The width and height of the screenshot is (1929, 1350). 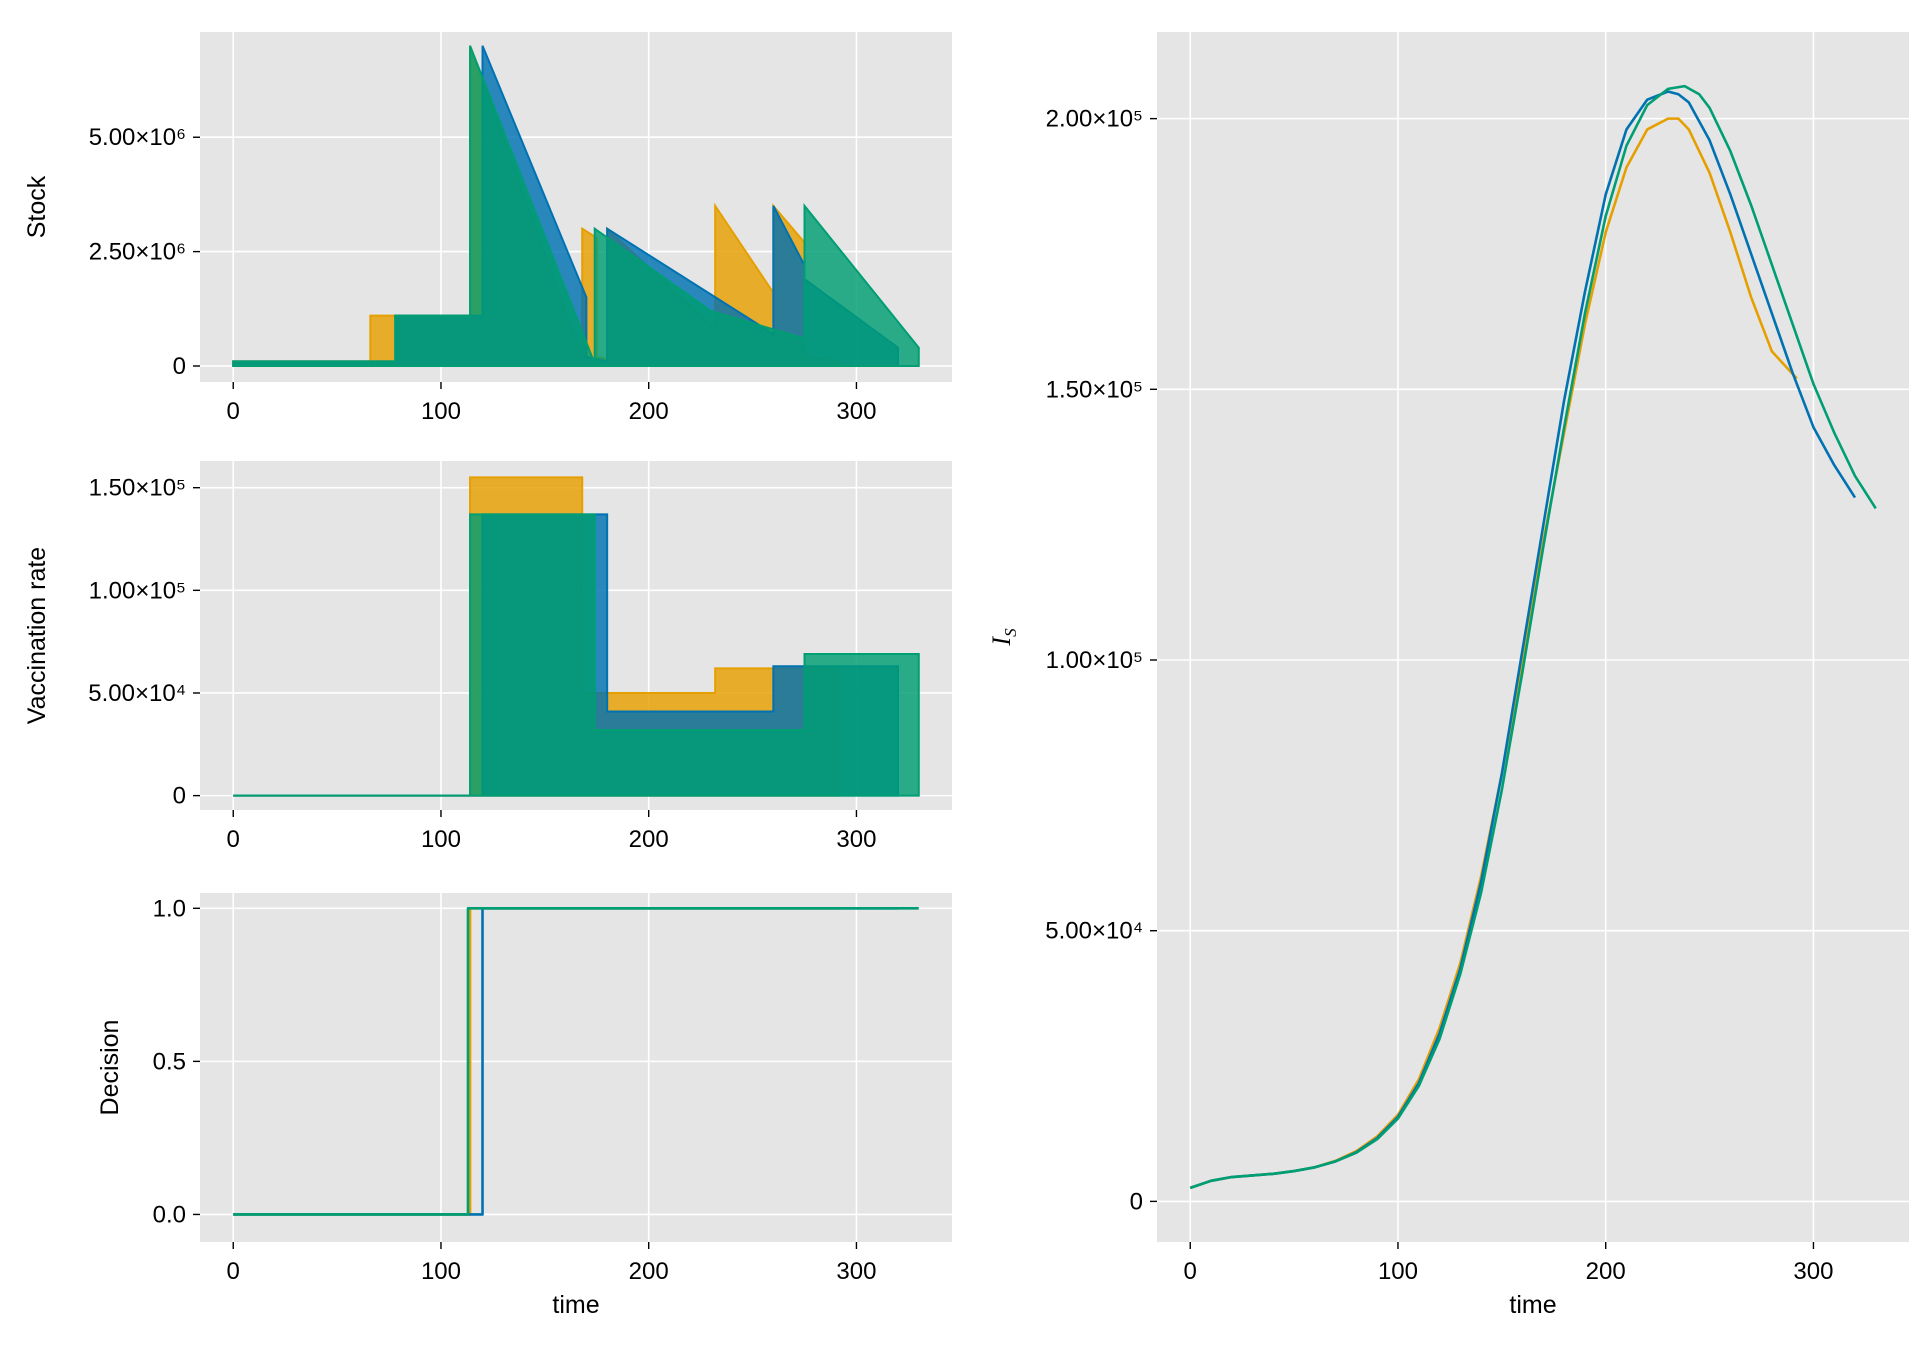 I want to click on y-axis-label: Stock, so click(x=37, y=206).